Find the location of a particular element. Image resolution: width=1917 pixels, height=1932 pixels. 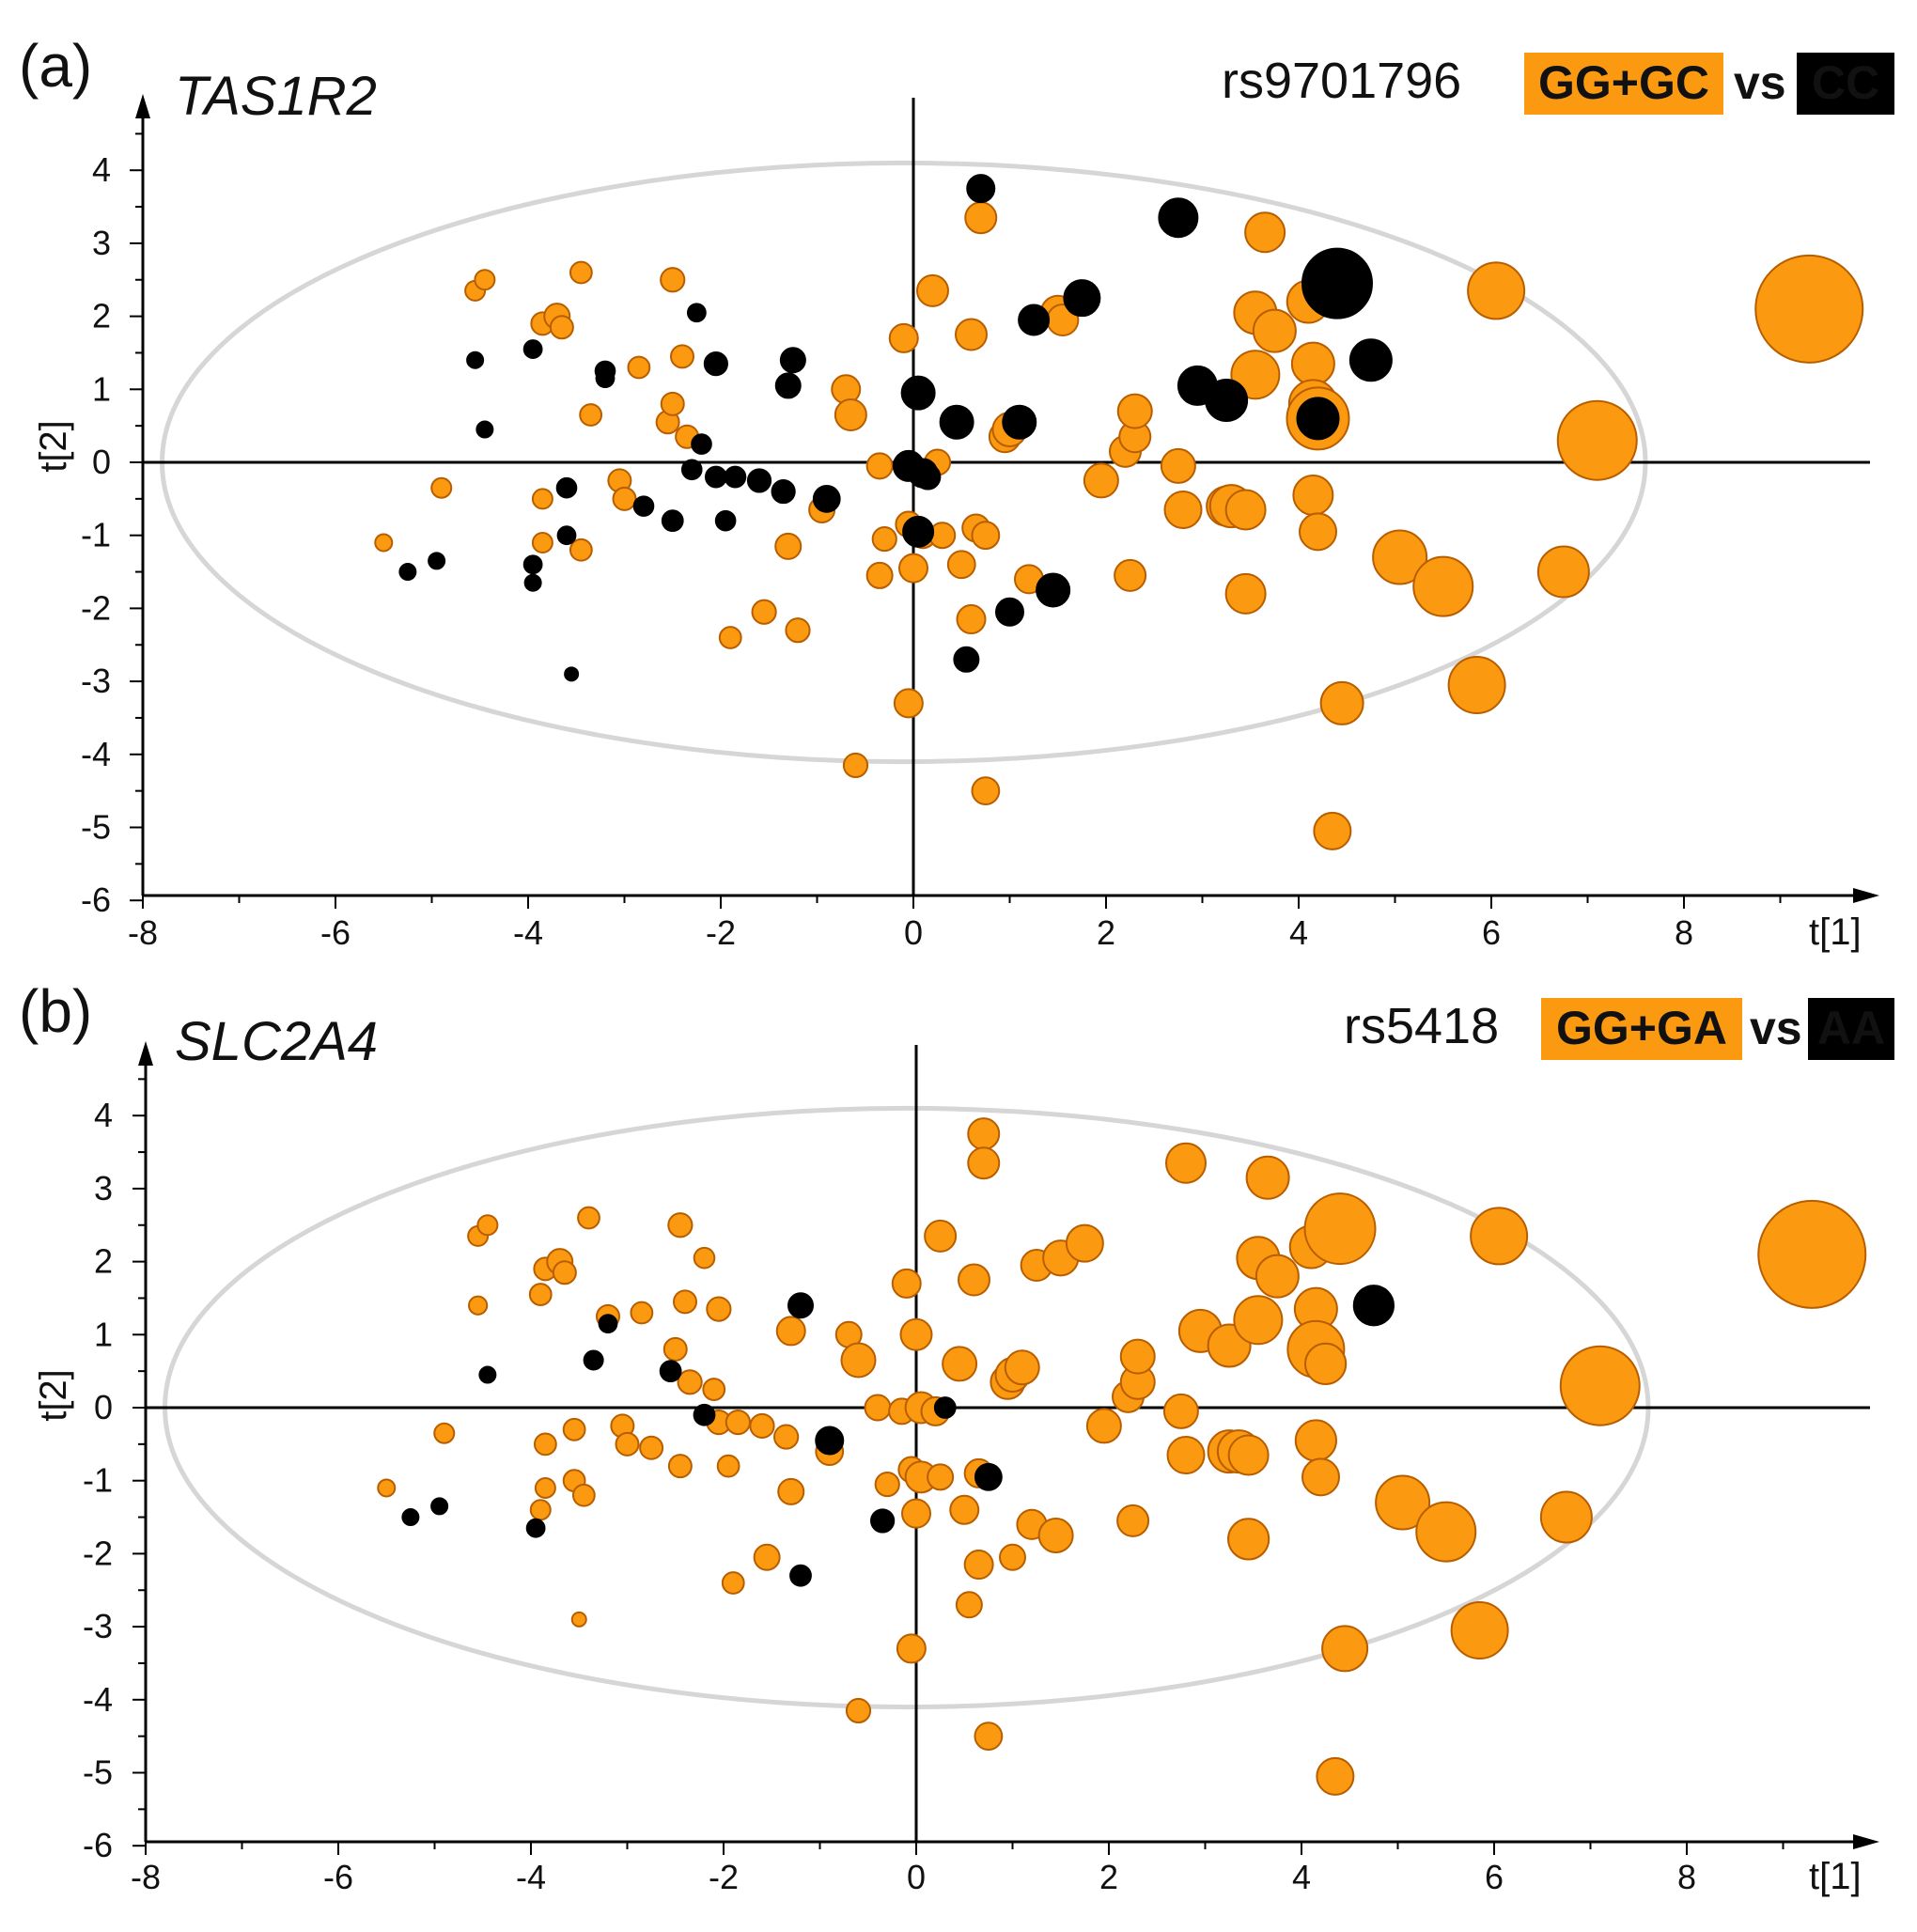

panel-a-y-tick-label: 1 is located at coordinates (101, 388).